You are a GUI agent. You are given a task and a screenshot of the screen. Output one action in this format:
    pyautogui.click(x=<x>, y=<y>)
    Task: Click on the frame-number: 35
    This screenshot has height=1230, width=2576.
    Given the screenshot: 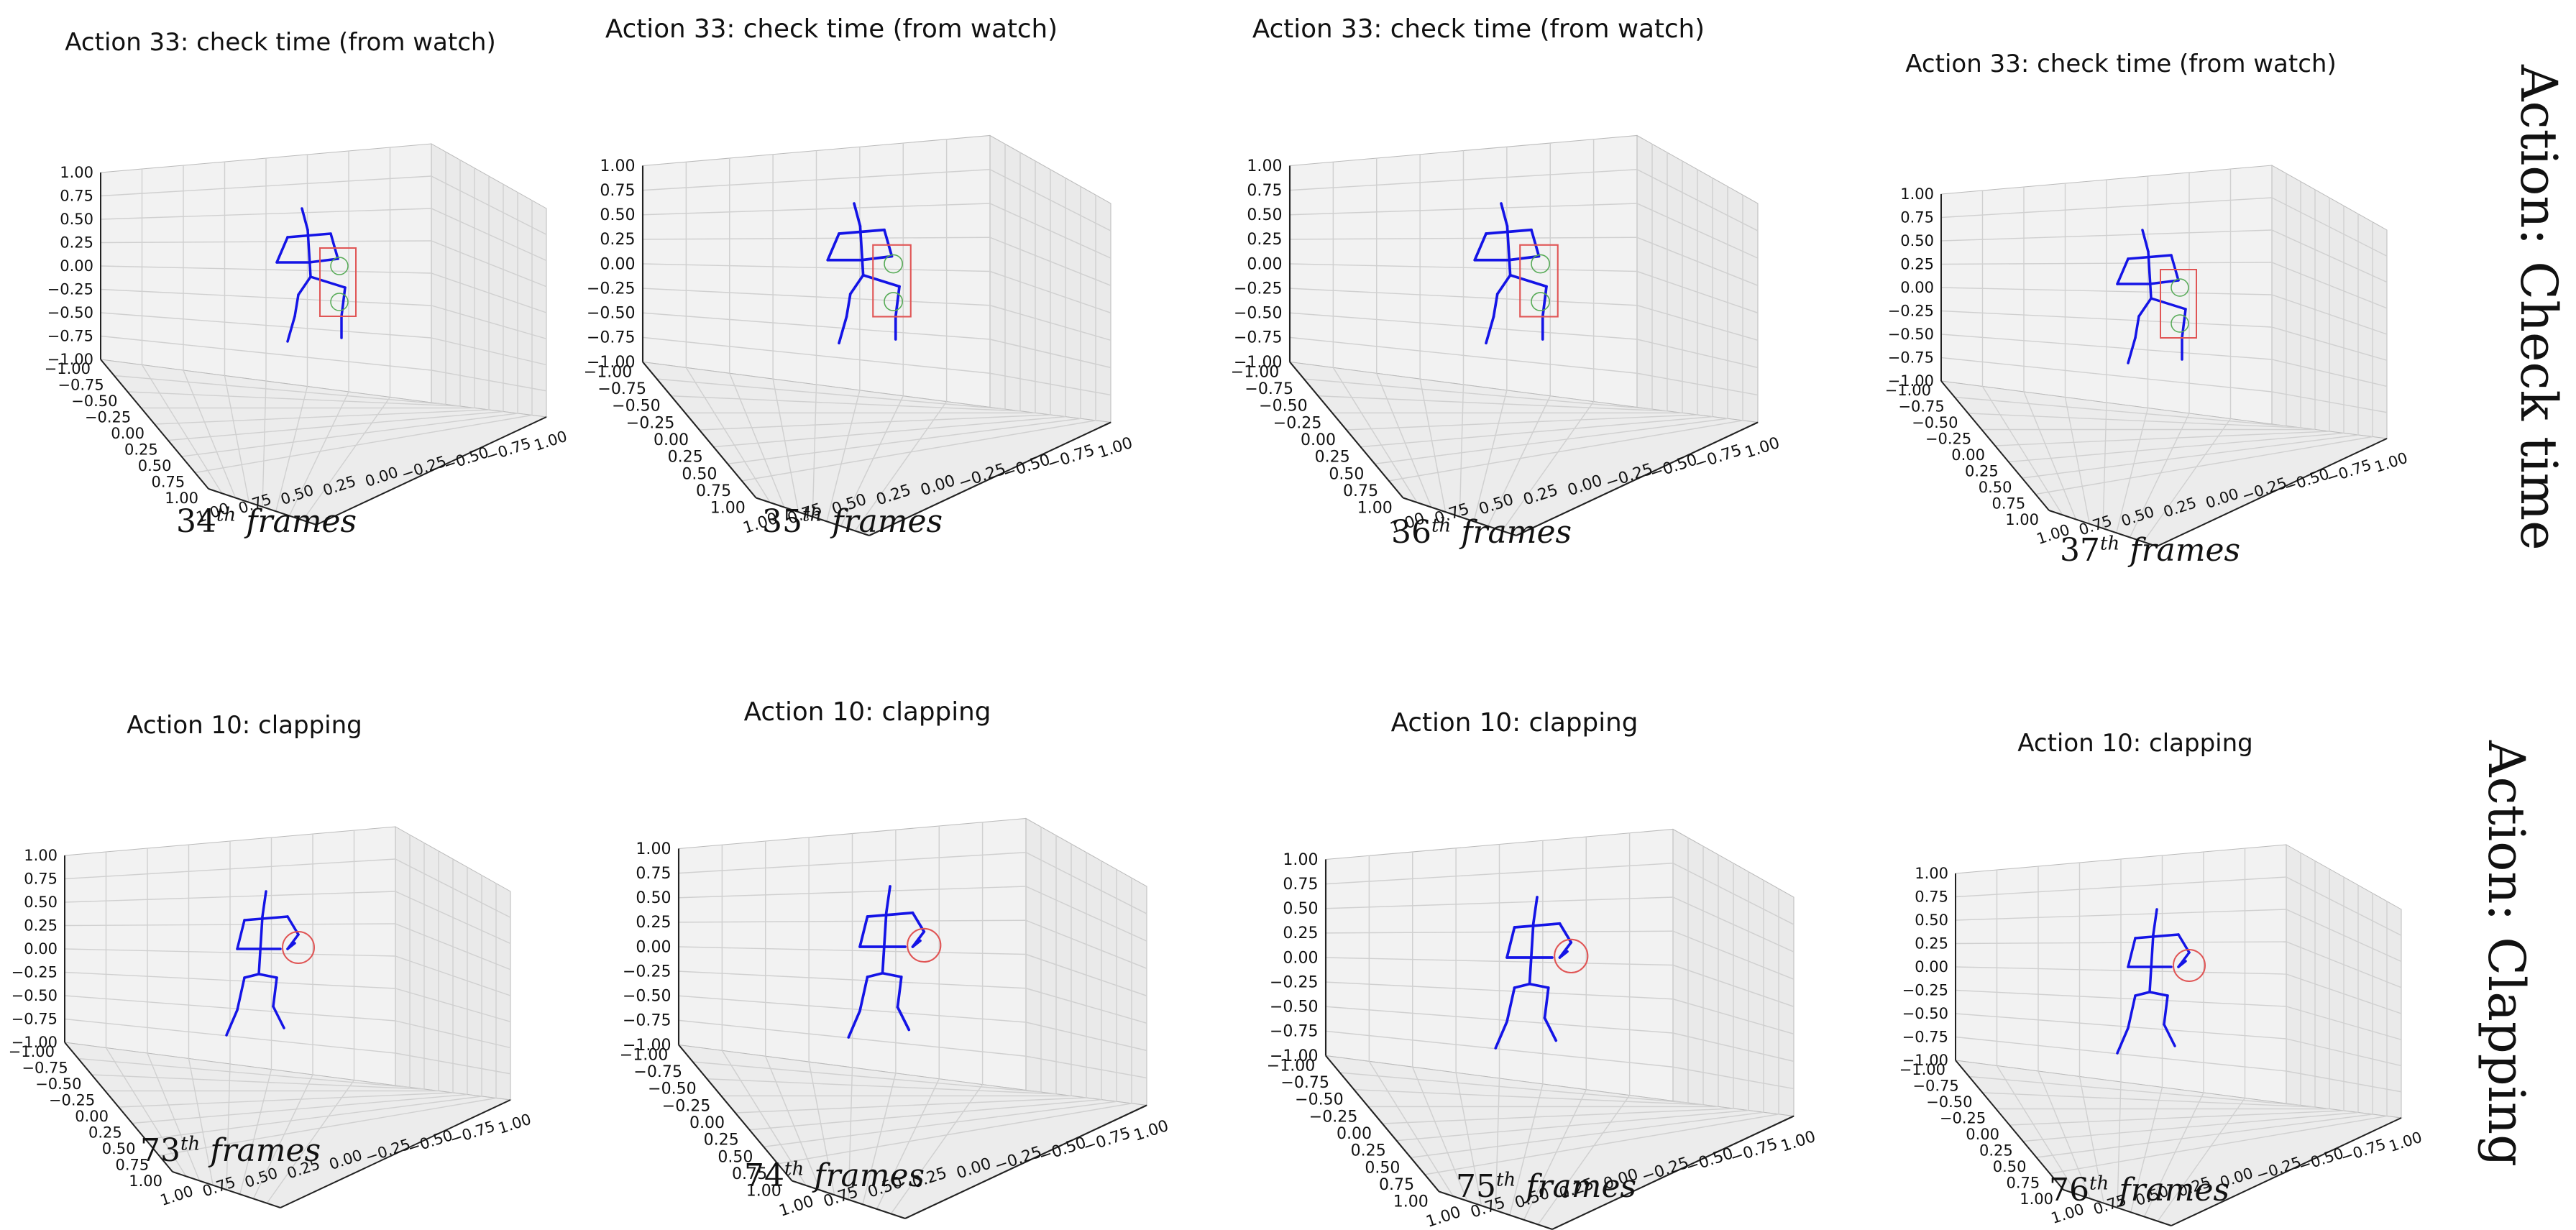 What is the action you would take?
    pyautogui.click(x=782, y=521)
    